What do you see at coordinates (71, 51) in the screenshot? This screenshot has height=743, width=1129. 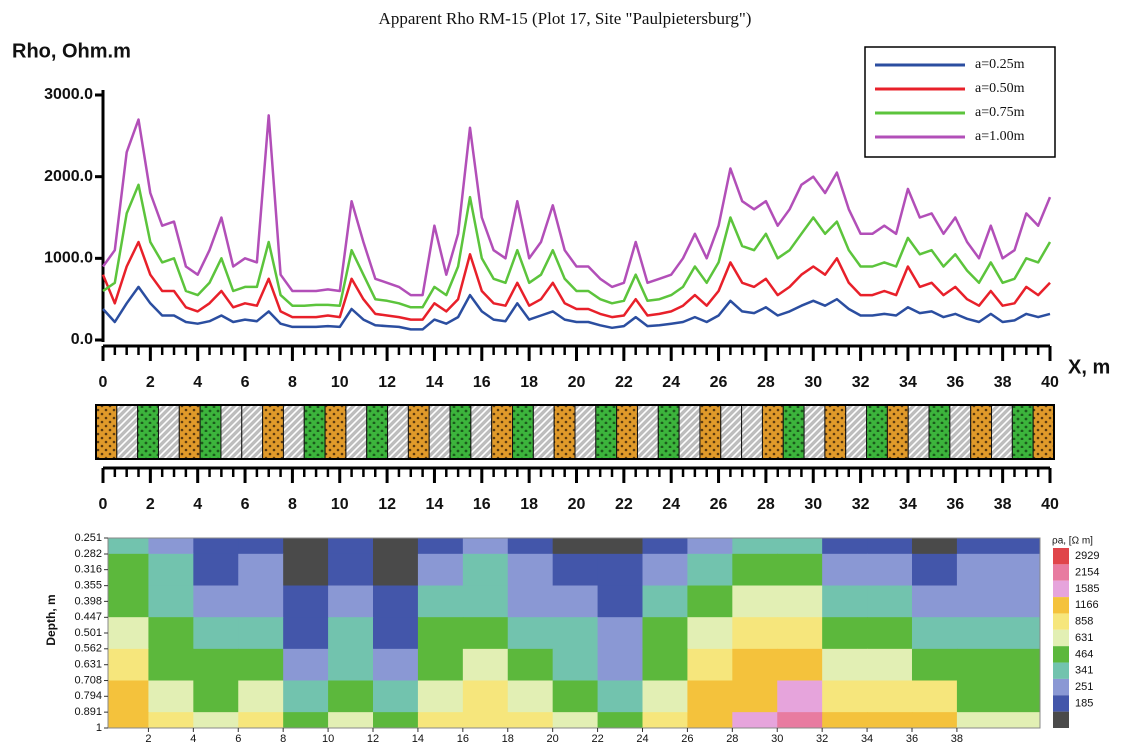 I see `y-axis-title: Rho, Ohm.m` at bounding box center [71, 51].